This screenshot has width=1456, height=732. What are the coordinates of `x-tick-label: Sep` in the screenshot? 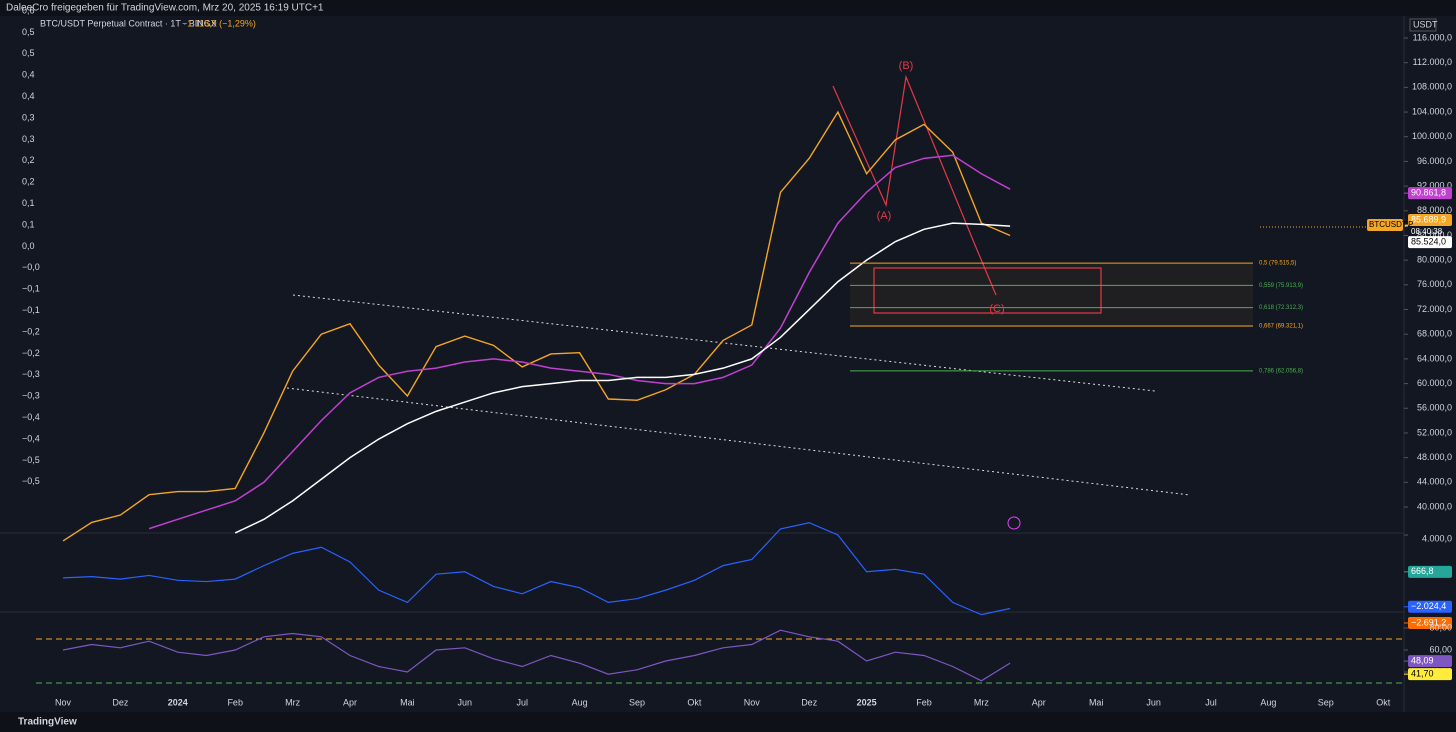 It's located at (637, 702).